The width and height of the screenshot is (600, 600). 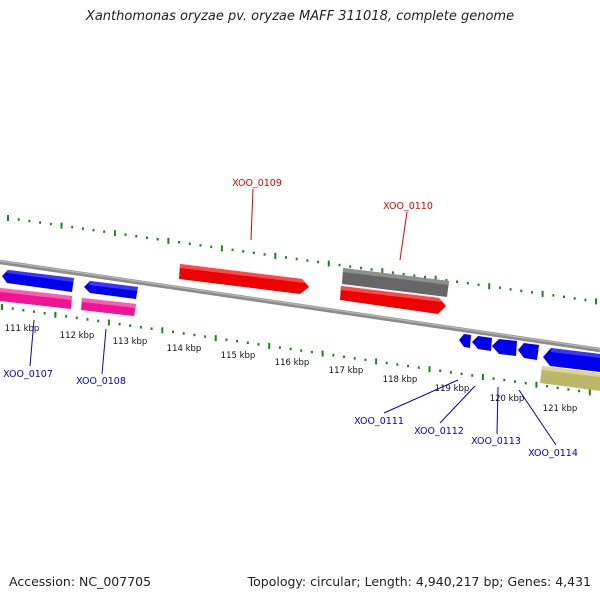 What do you see at coordinates (101, 381) in the screenshot?
I see `gene-label-XOO_0108: XOO_0108` at bounding box center [101, 381].